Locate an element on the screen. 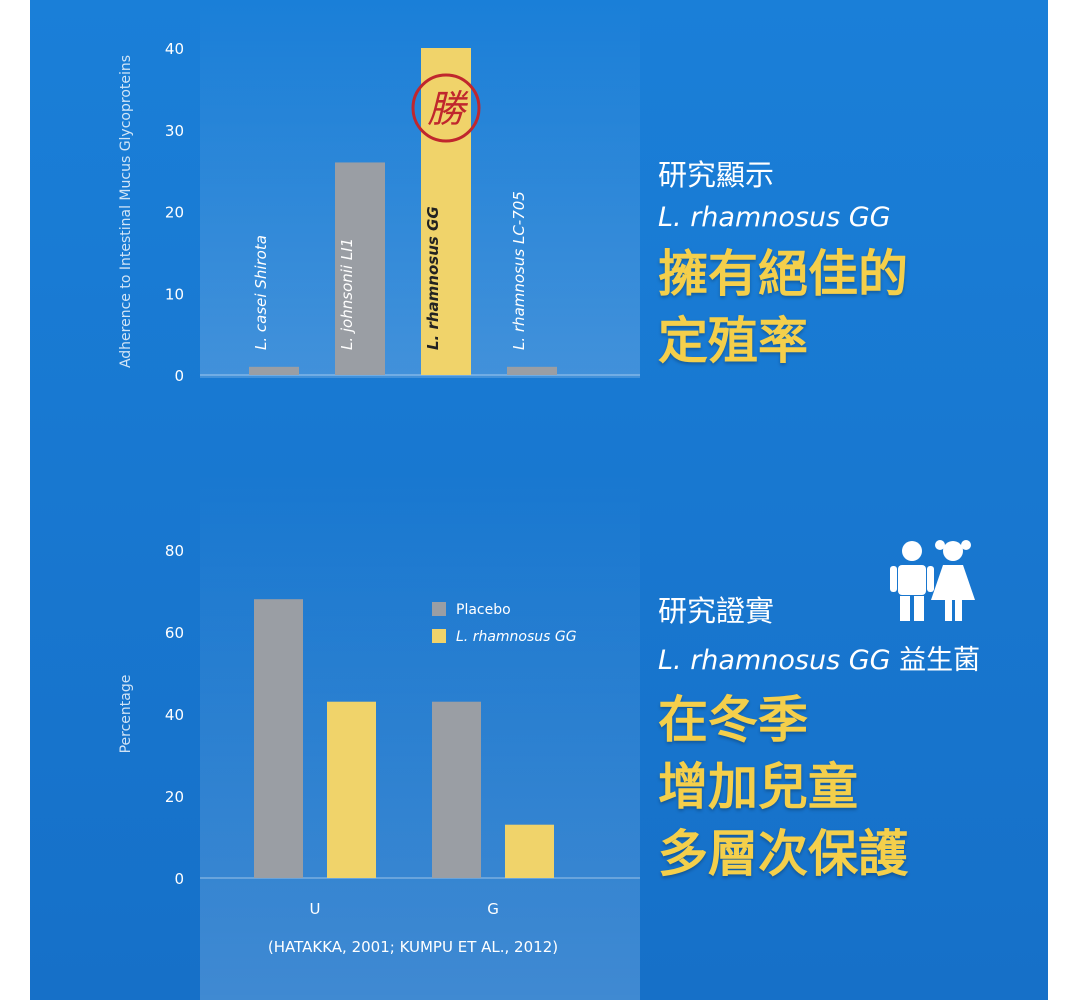  text-panel: 研究顯示 L. rhamnosus GG 擁有絕佳的 定殖率 is located at coordinates (783, 263).